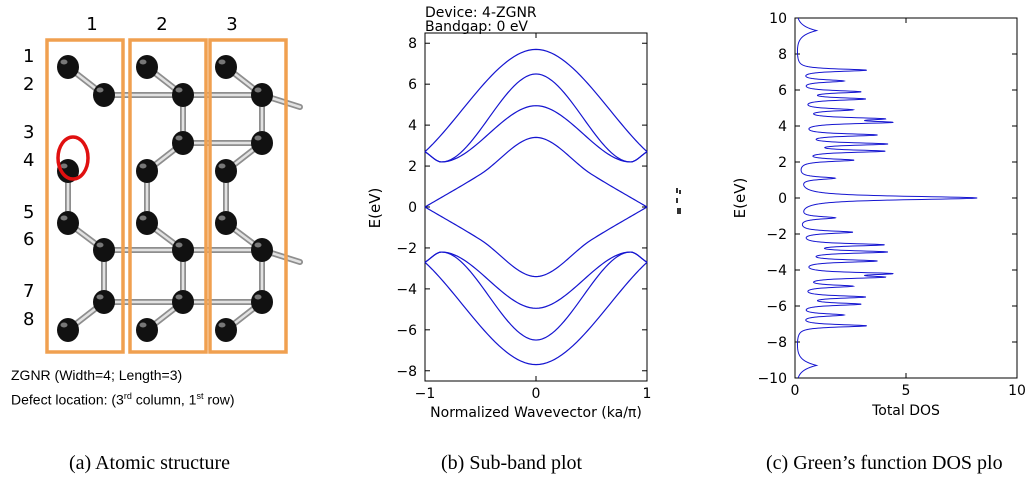 This screenshot has height=487, width=1033. I want to click on column-label-3: 3, so click(231, 24).